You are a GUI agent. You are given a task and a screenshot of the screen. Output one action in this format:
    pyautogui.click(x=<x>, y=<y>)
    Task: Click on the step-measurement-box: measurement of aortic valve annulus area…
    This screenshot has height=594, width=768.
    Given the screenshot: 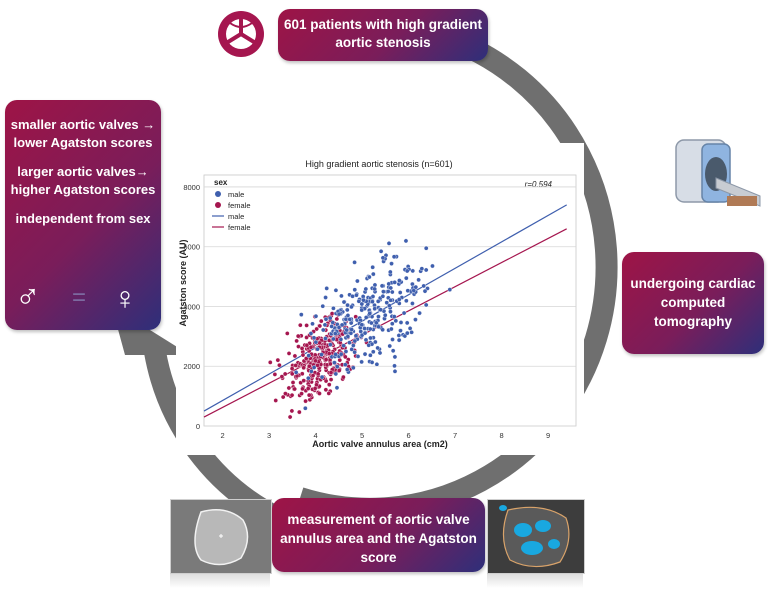 What is the action you would take?
    pyautogui.click(x=378, y=535)
    